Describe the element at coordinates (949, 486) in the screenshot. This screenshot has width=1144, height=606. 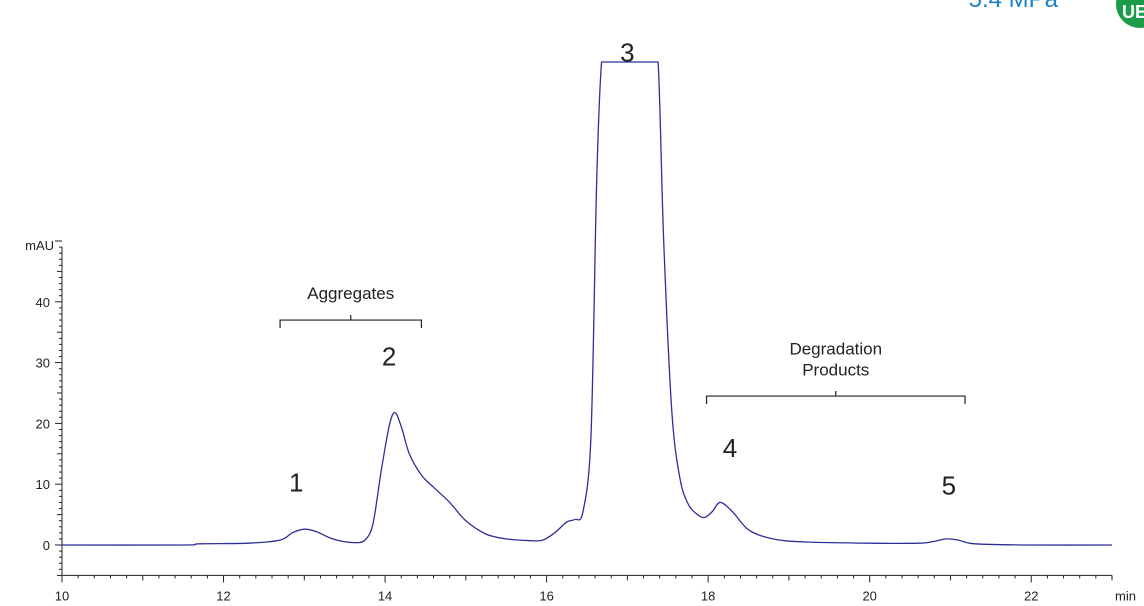
I see `peak-label-5: 5` at that location.